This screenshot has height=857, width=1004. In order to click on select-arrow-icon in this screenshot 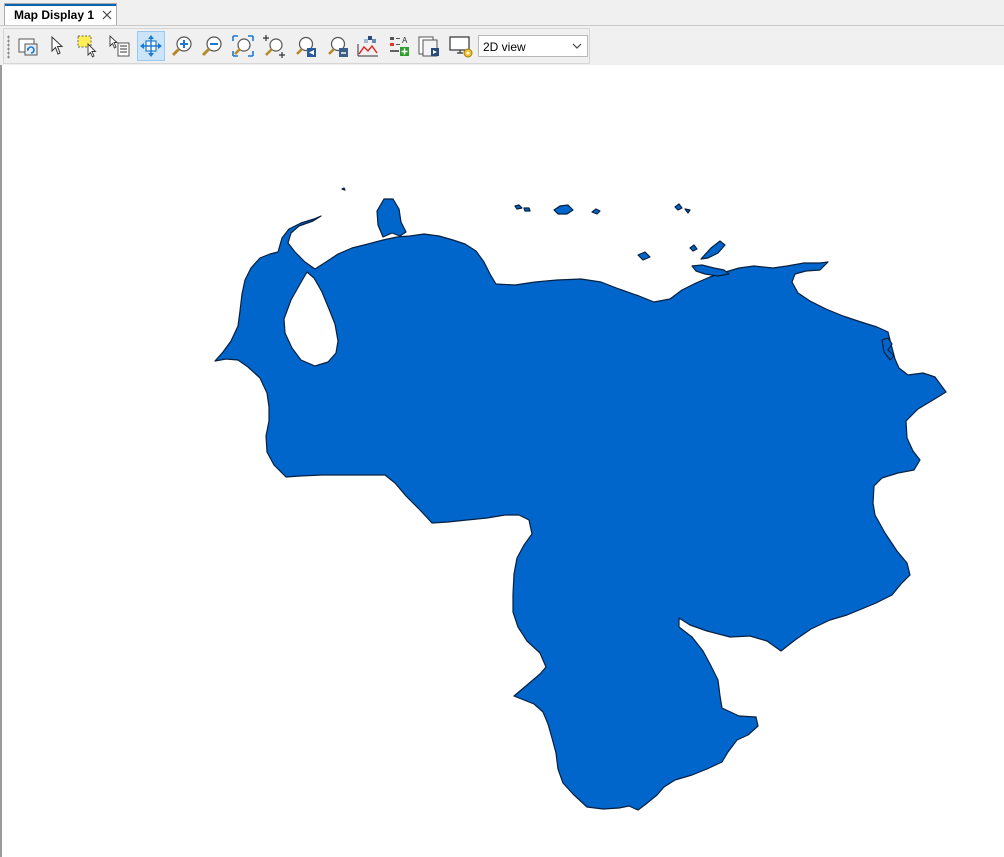, I will do `click(57, 45)`.